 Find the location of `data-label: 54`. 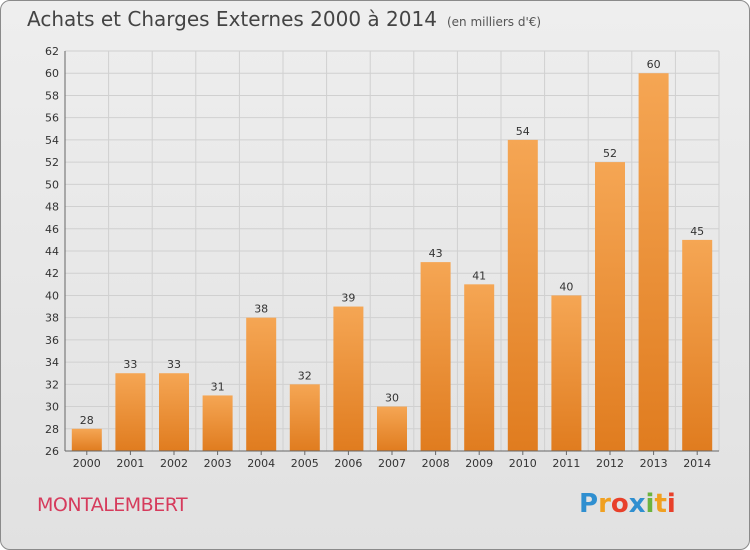

data-label: 54 is located at coordinates (523, 131).